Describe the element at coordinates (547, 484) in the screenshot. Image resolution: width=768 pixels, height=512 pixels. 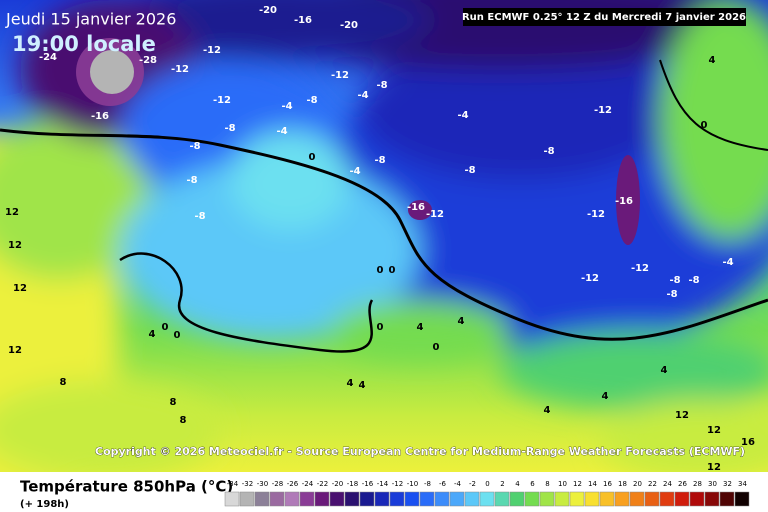
I see `scale-label: 8` at that location.